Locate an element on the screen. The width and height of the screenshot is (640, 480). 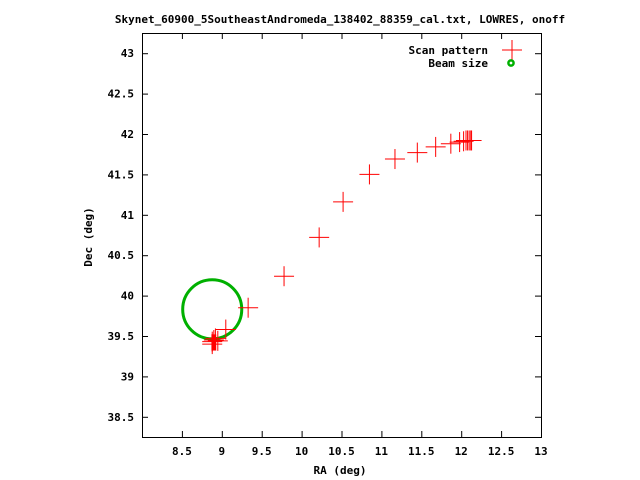
y-tick-label: 43 is located at coordinates (127, 53).